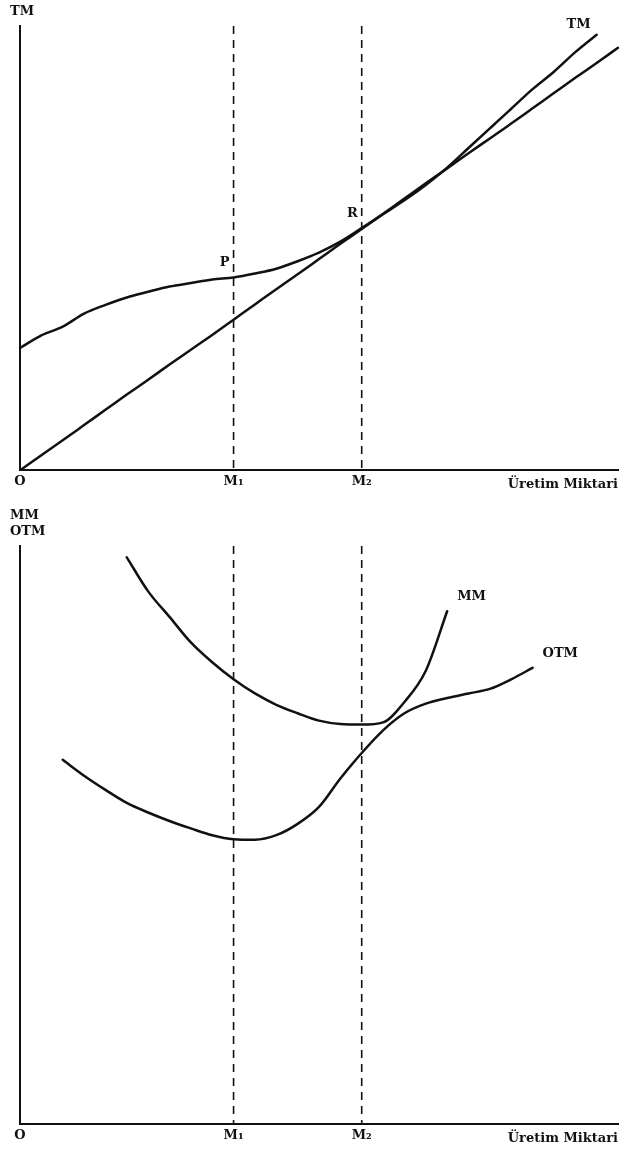 The width and height of the screenshot is (628, 1154). I want to click on y-axis-title: TM, so click(22, 10).